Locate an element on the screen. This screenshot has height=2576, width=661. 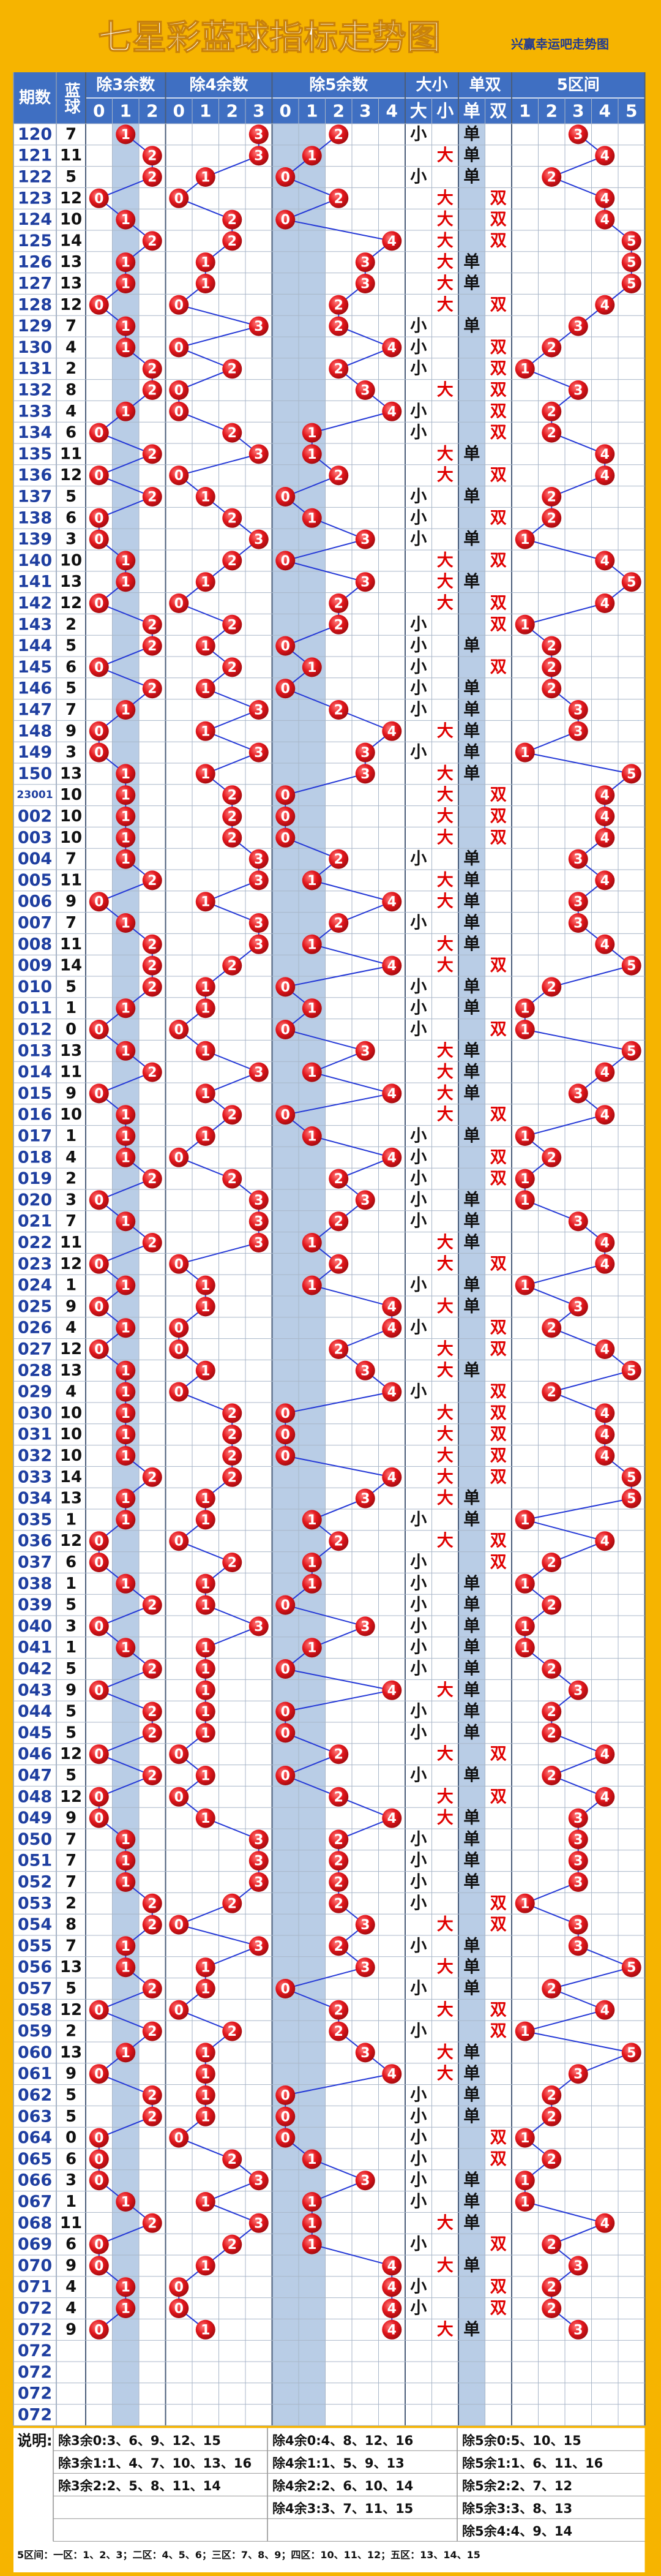
header-group: 除4余数 is located at coordinates (218, 84).